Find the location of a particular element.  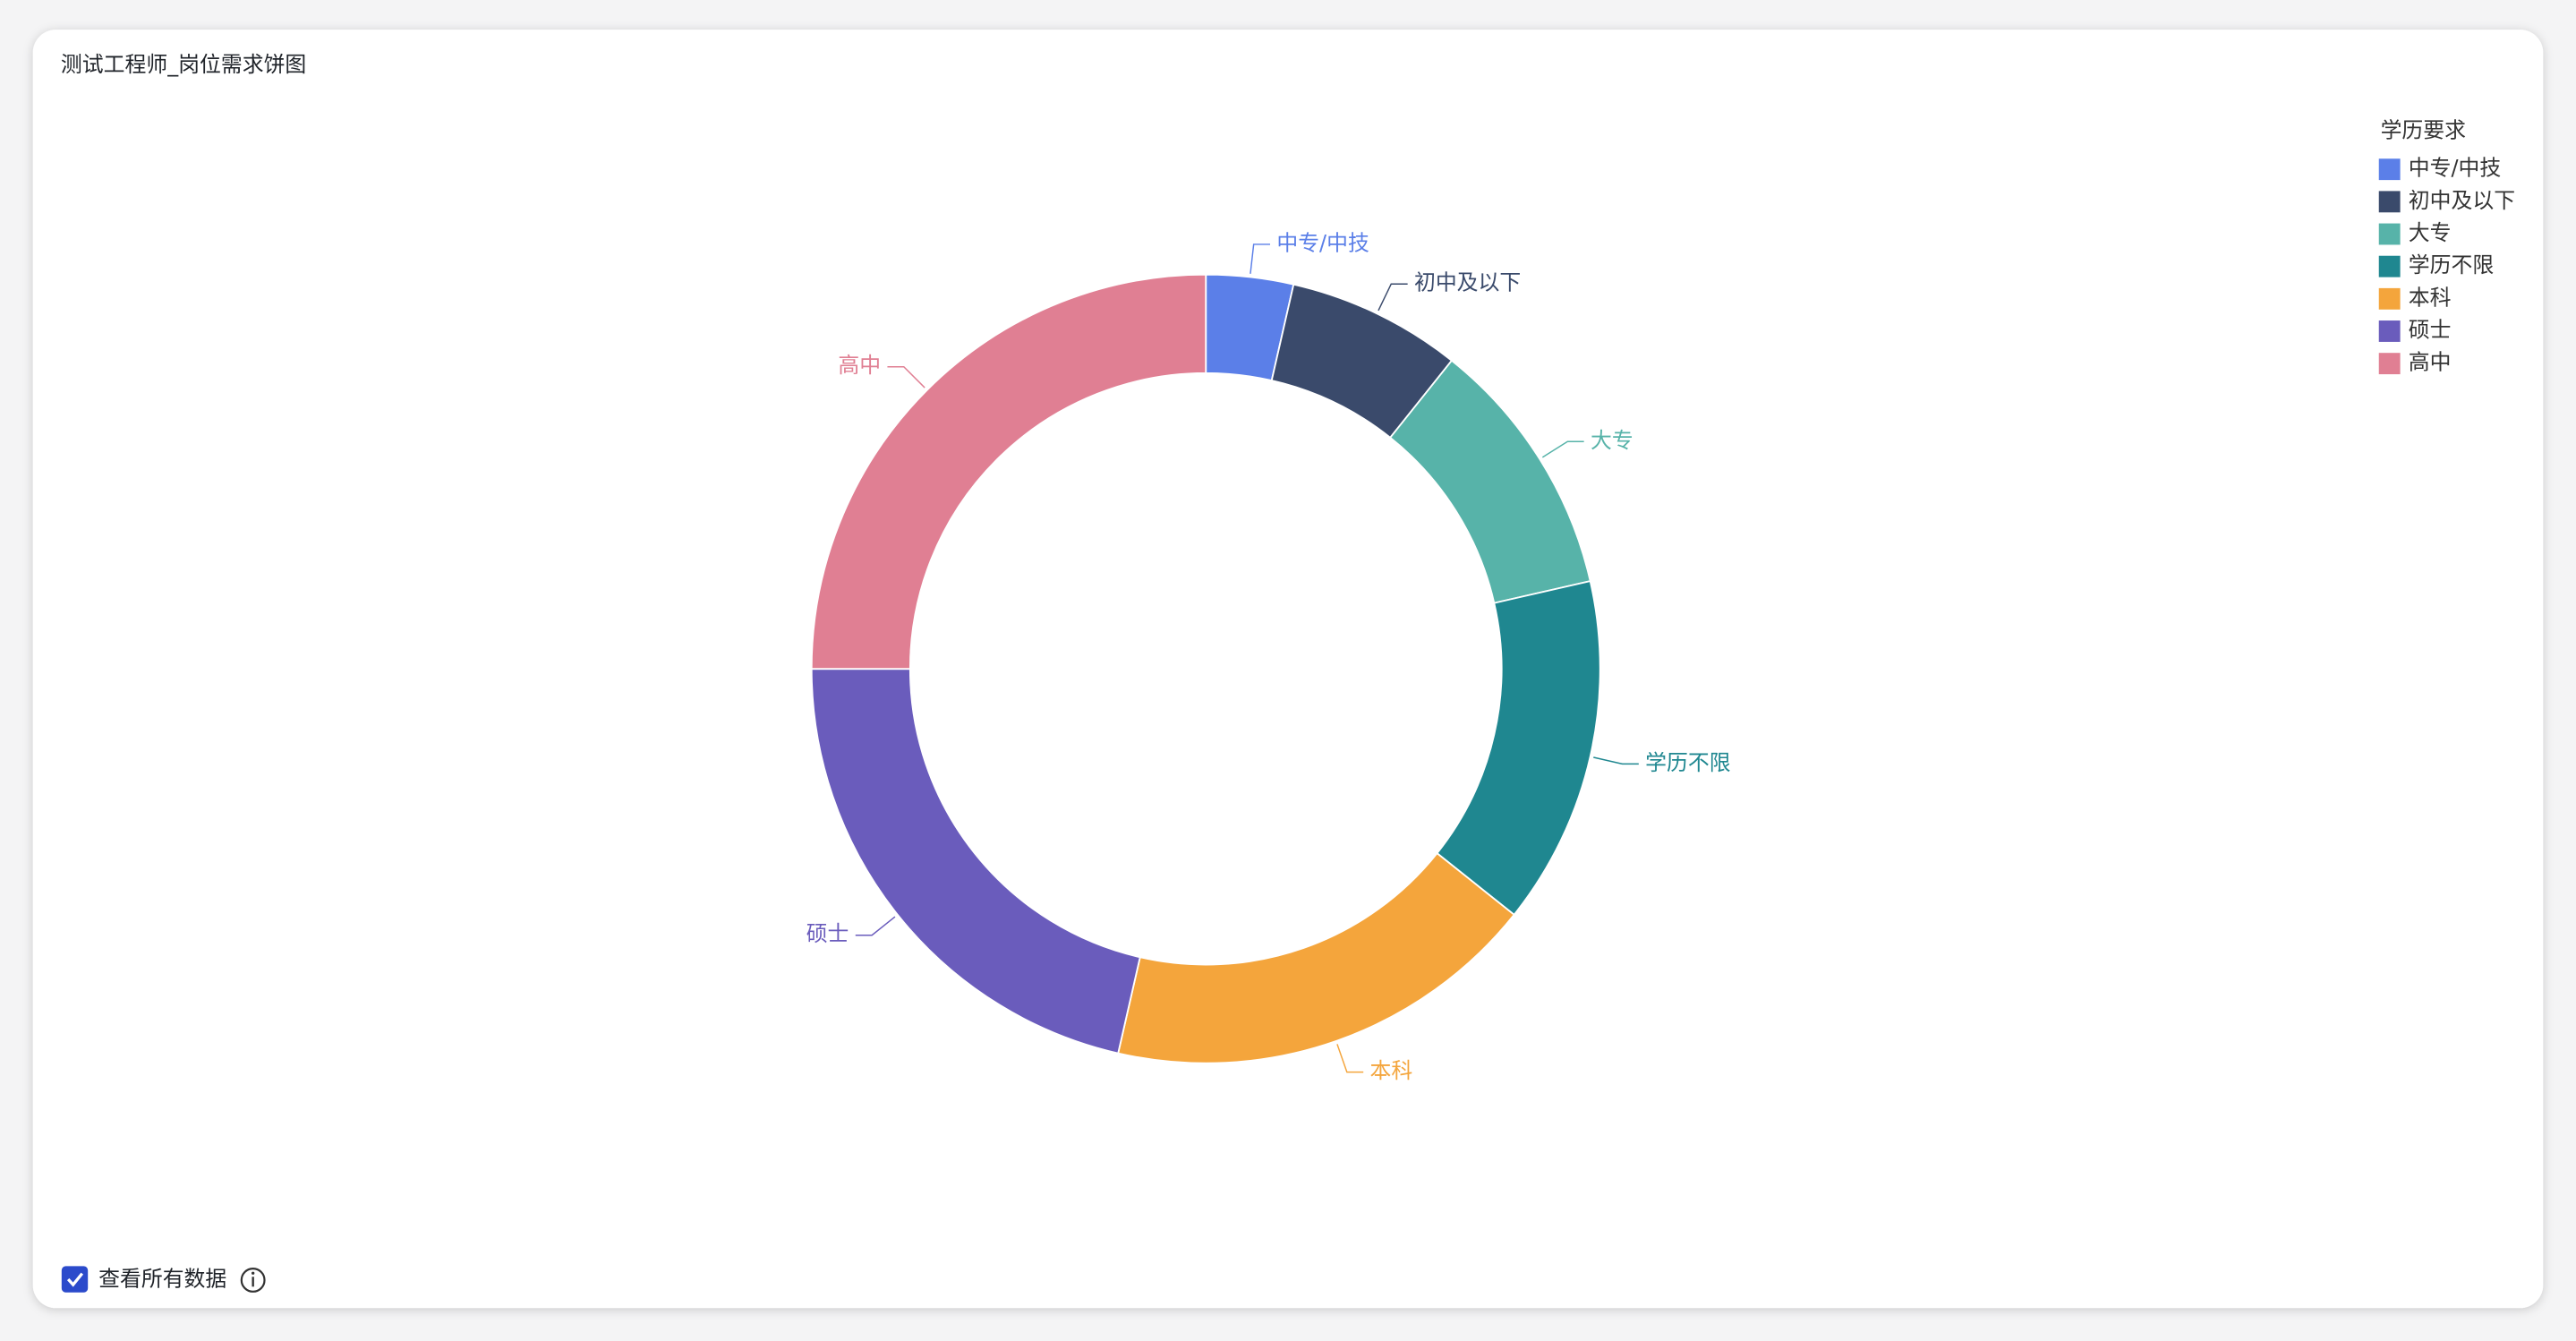

checkbox-tick is located at coordinates (75, 1279).